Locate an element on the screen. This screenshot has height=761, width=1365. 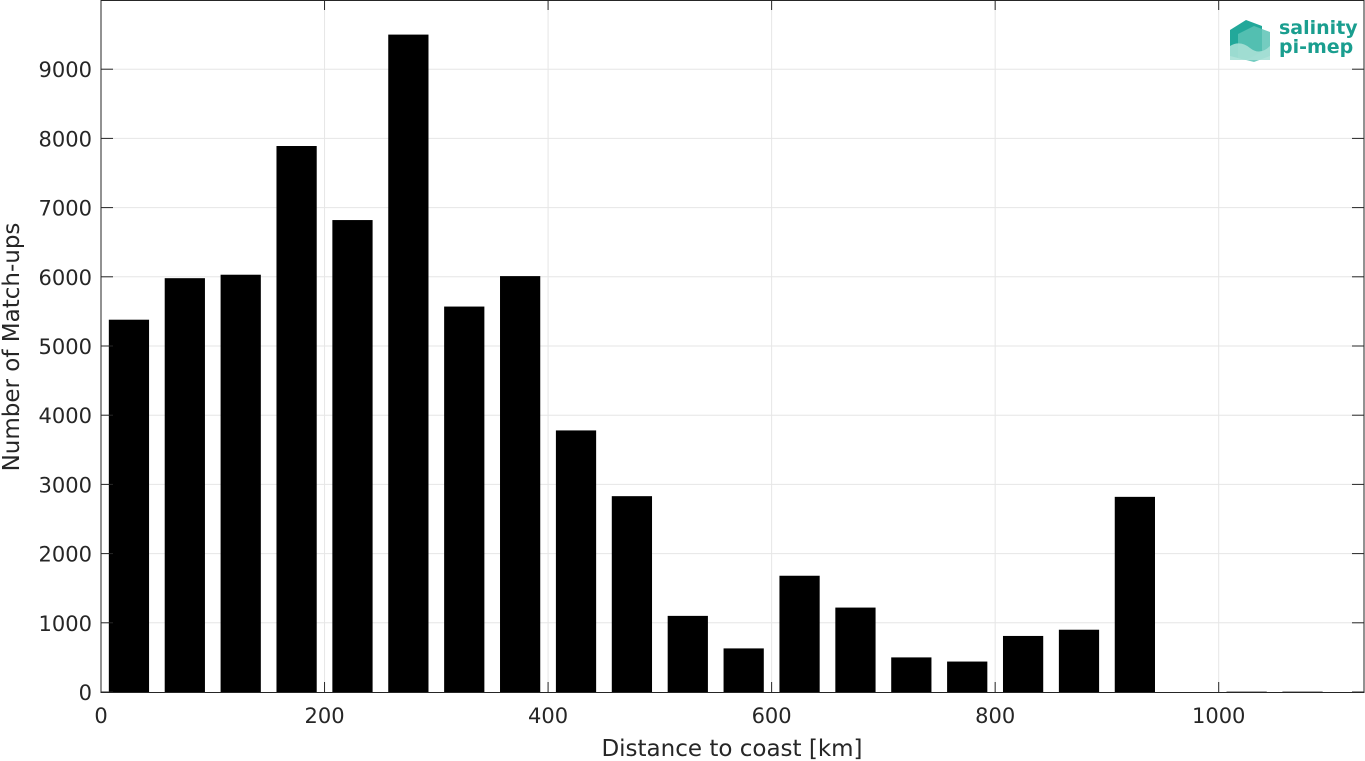
y-axis-label: Number of Match-ups is located at coordinates (12, 347).